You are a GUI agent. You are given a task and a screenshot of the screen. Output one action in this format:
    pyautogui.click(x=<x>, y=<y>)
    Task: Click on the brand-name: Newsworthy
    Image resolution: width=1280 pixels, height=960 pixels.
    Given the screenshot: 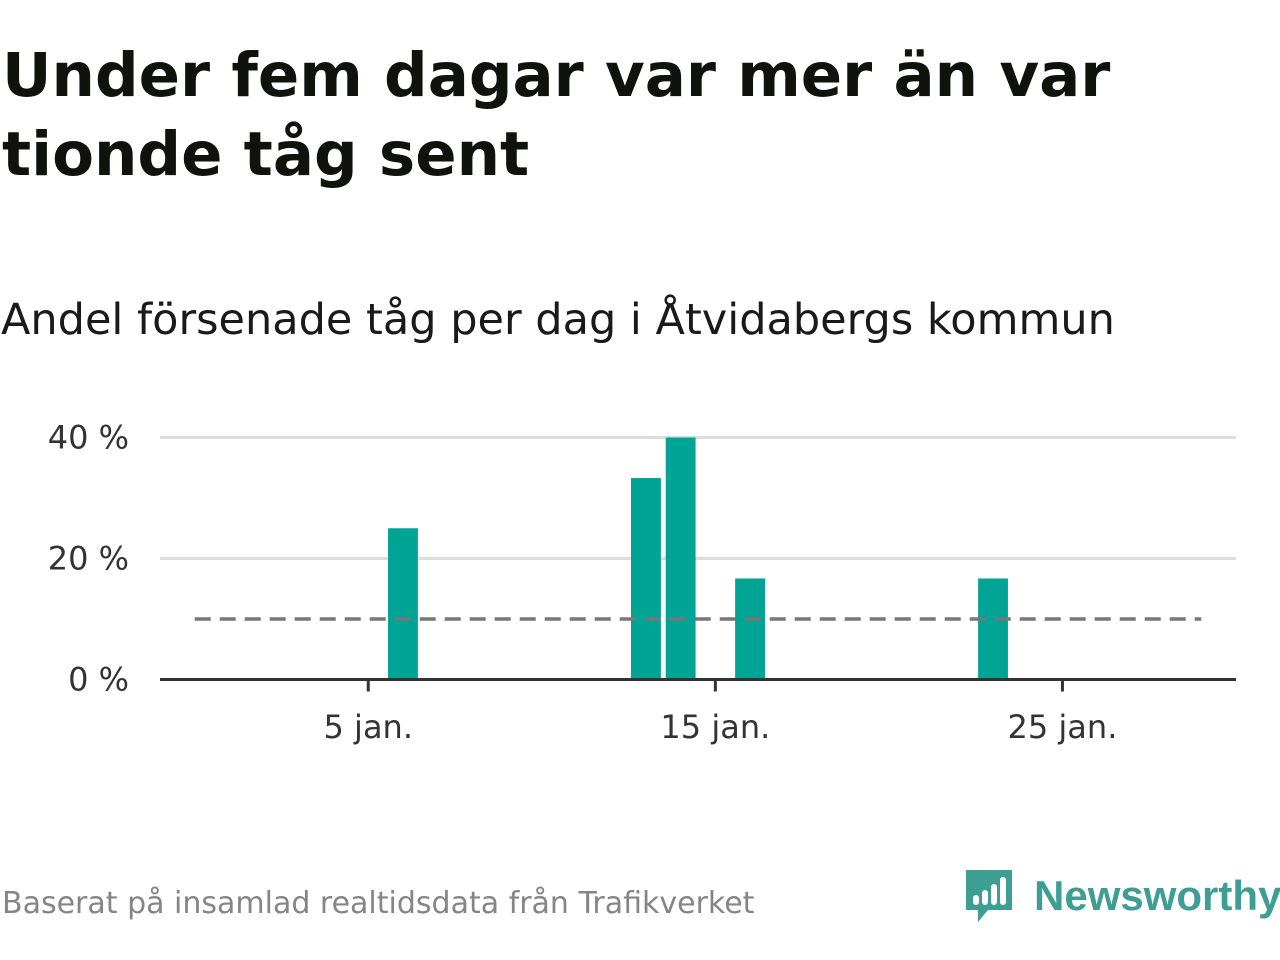 What is the action you would take?
    pyautogui.click(x=1157, y=895)
    